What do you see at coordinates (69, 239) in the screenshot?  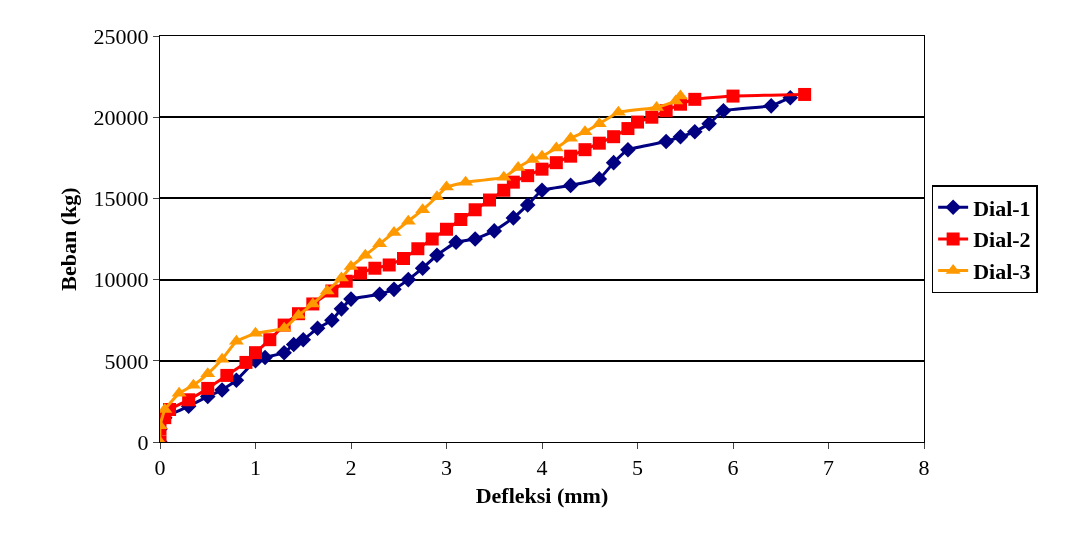 I see `y-axis-title: Beban (kg)` at bounding box center [69, 239].